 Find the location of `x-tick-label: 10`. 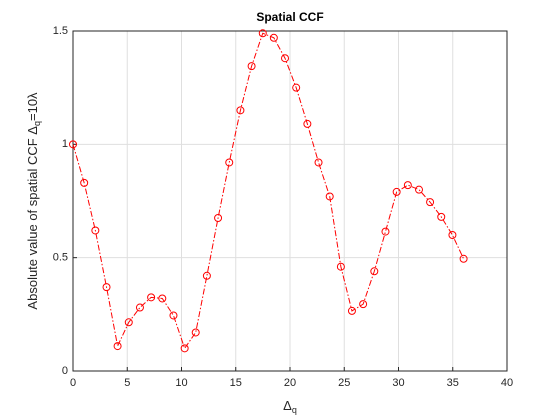

x-tick-label: 10 is located at coordinates (181, 383).